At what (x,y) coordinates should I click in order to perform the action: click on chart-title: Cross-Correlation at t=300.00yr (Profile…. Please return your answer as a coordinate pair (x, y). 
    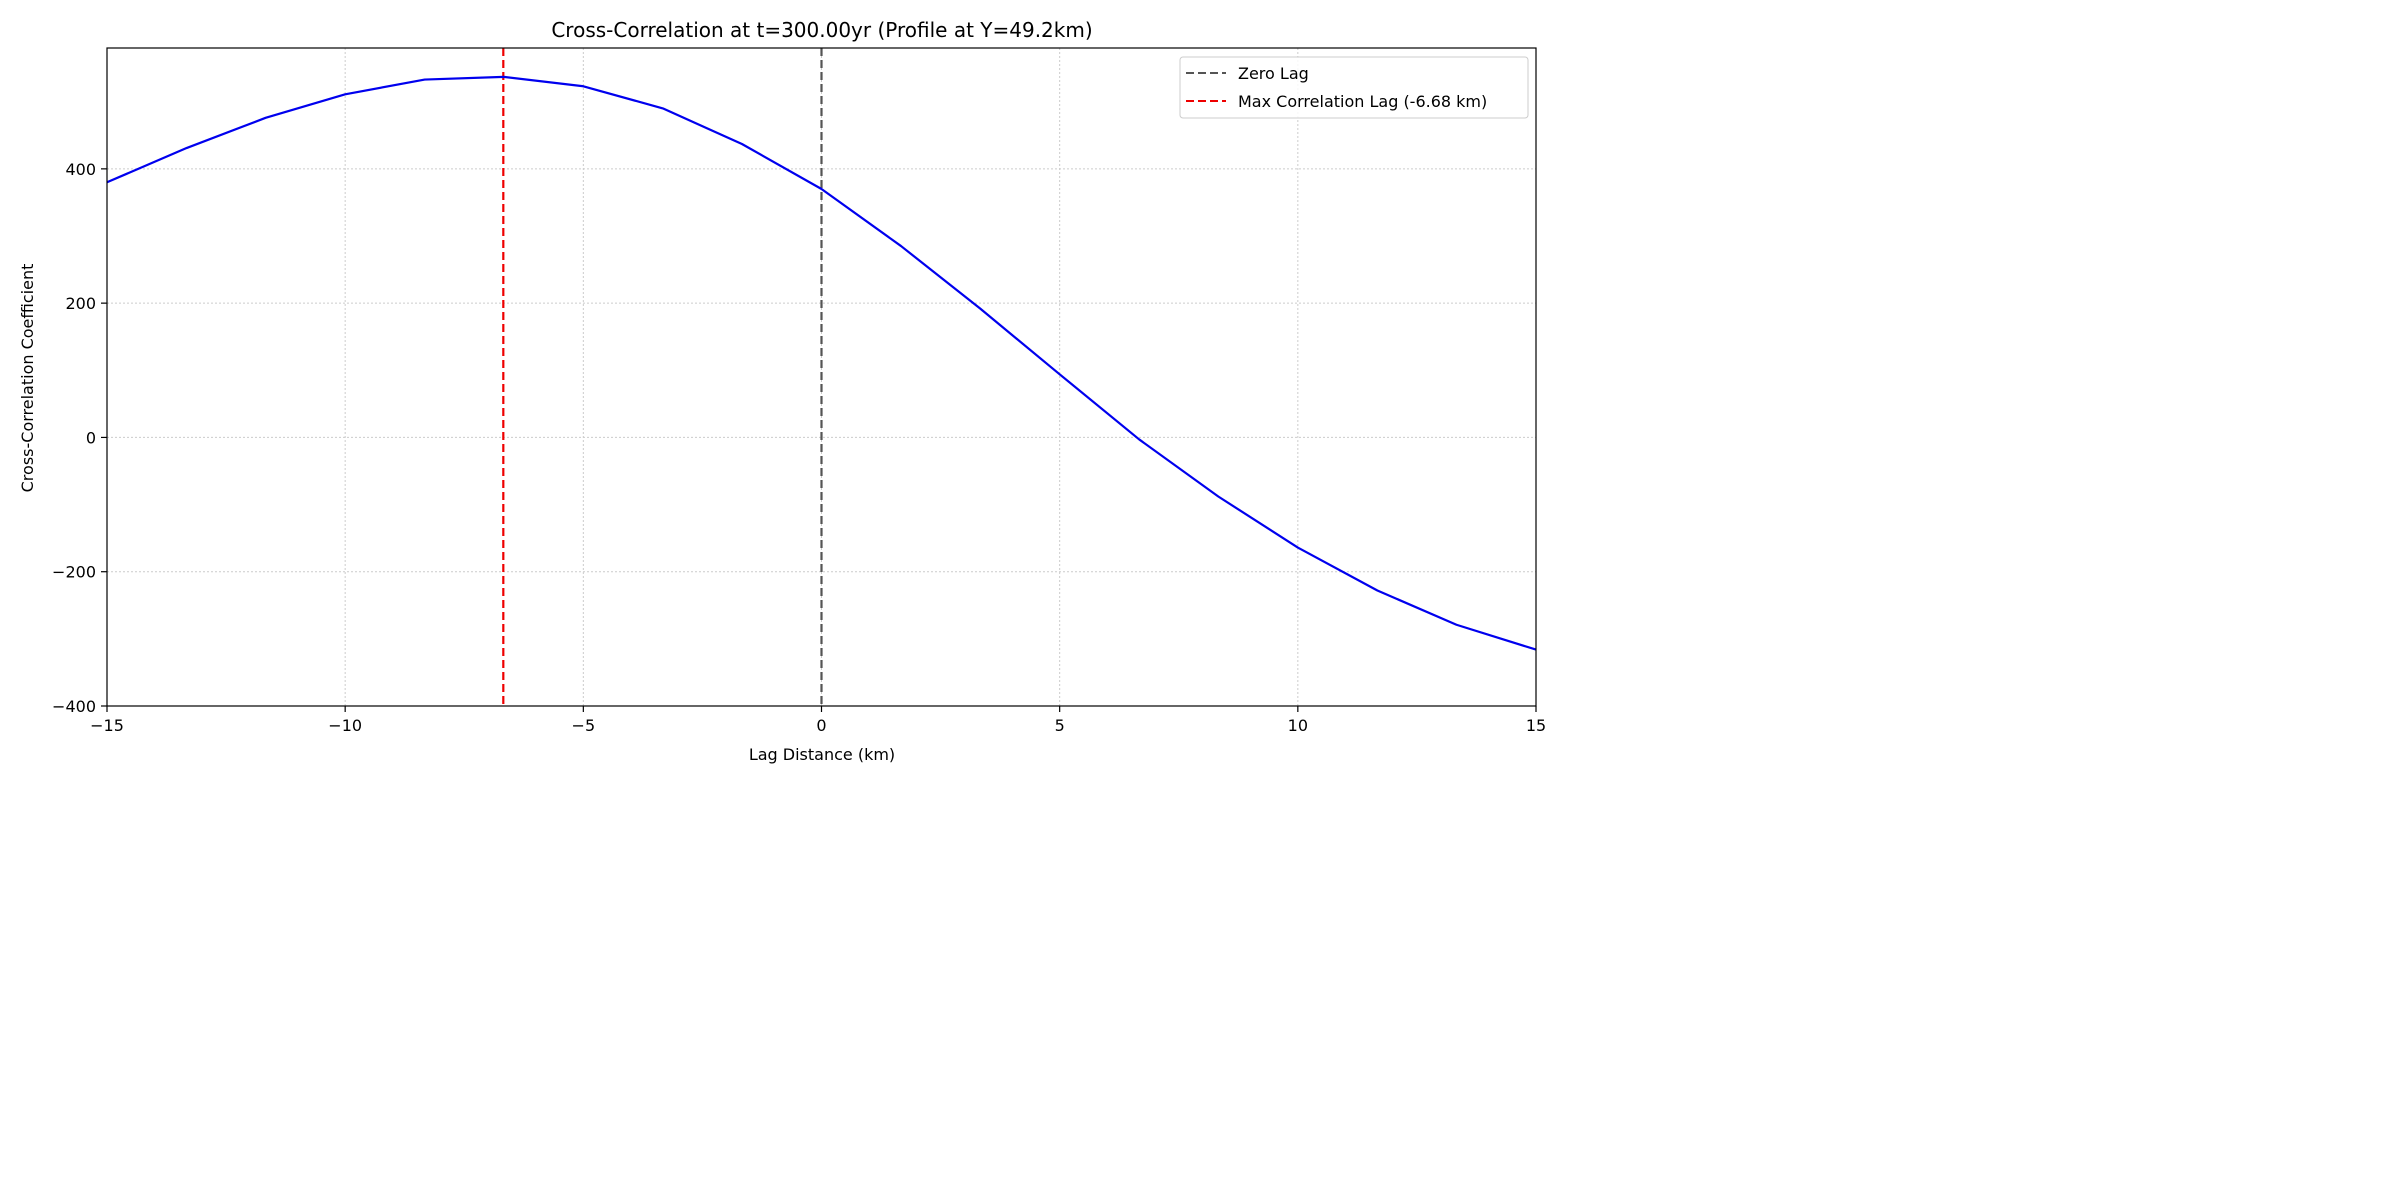
    Looking at the image, I should click on (821, 30).